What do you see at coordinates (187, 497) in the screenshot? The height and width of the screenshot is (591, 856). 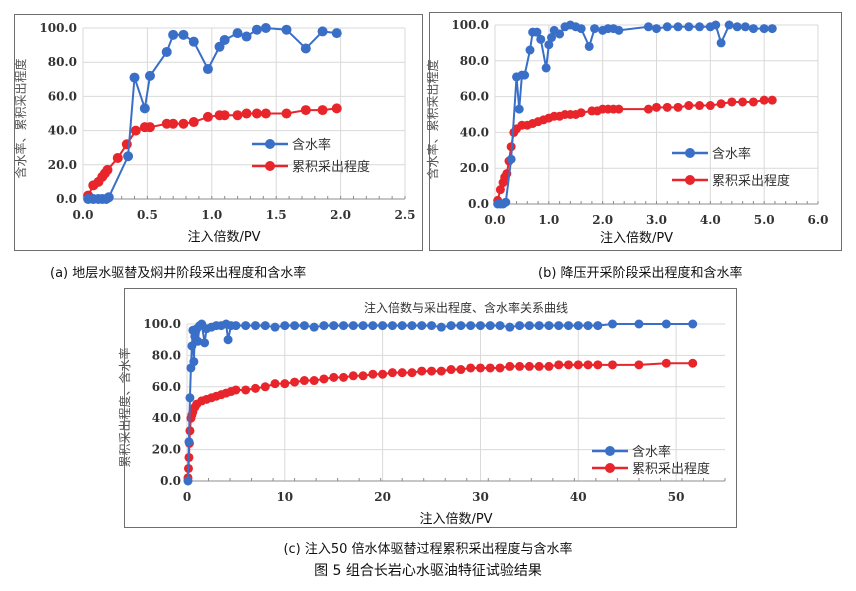 I see `x-tick-label: 0` at bounding box center [187, 497].